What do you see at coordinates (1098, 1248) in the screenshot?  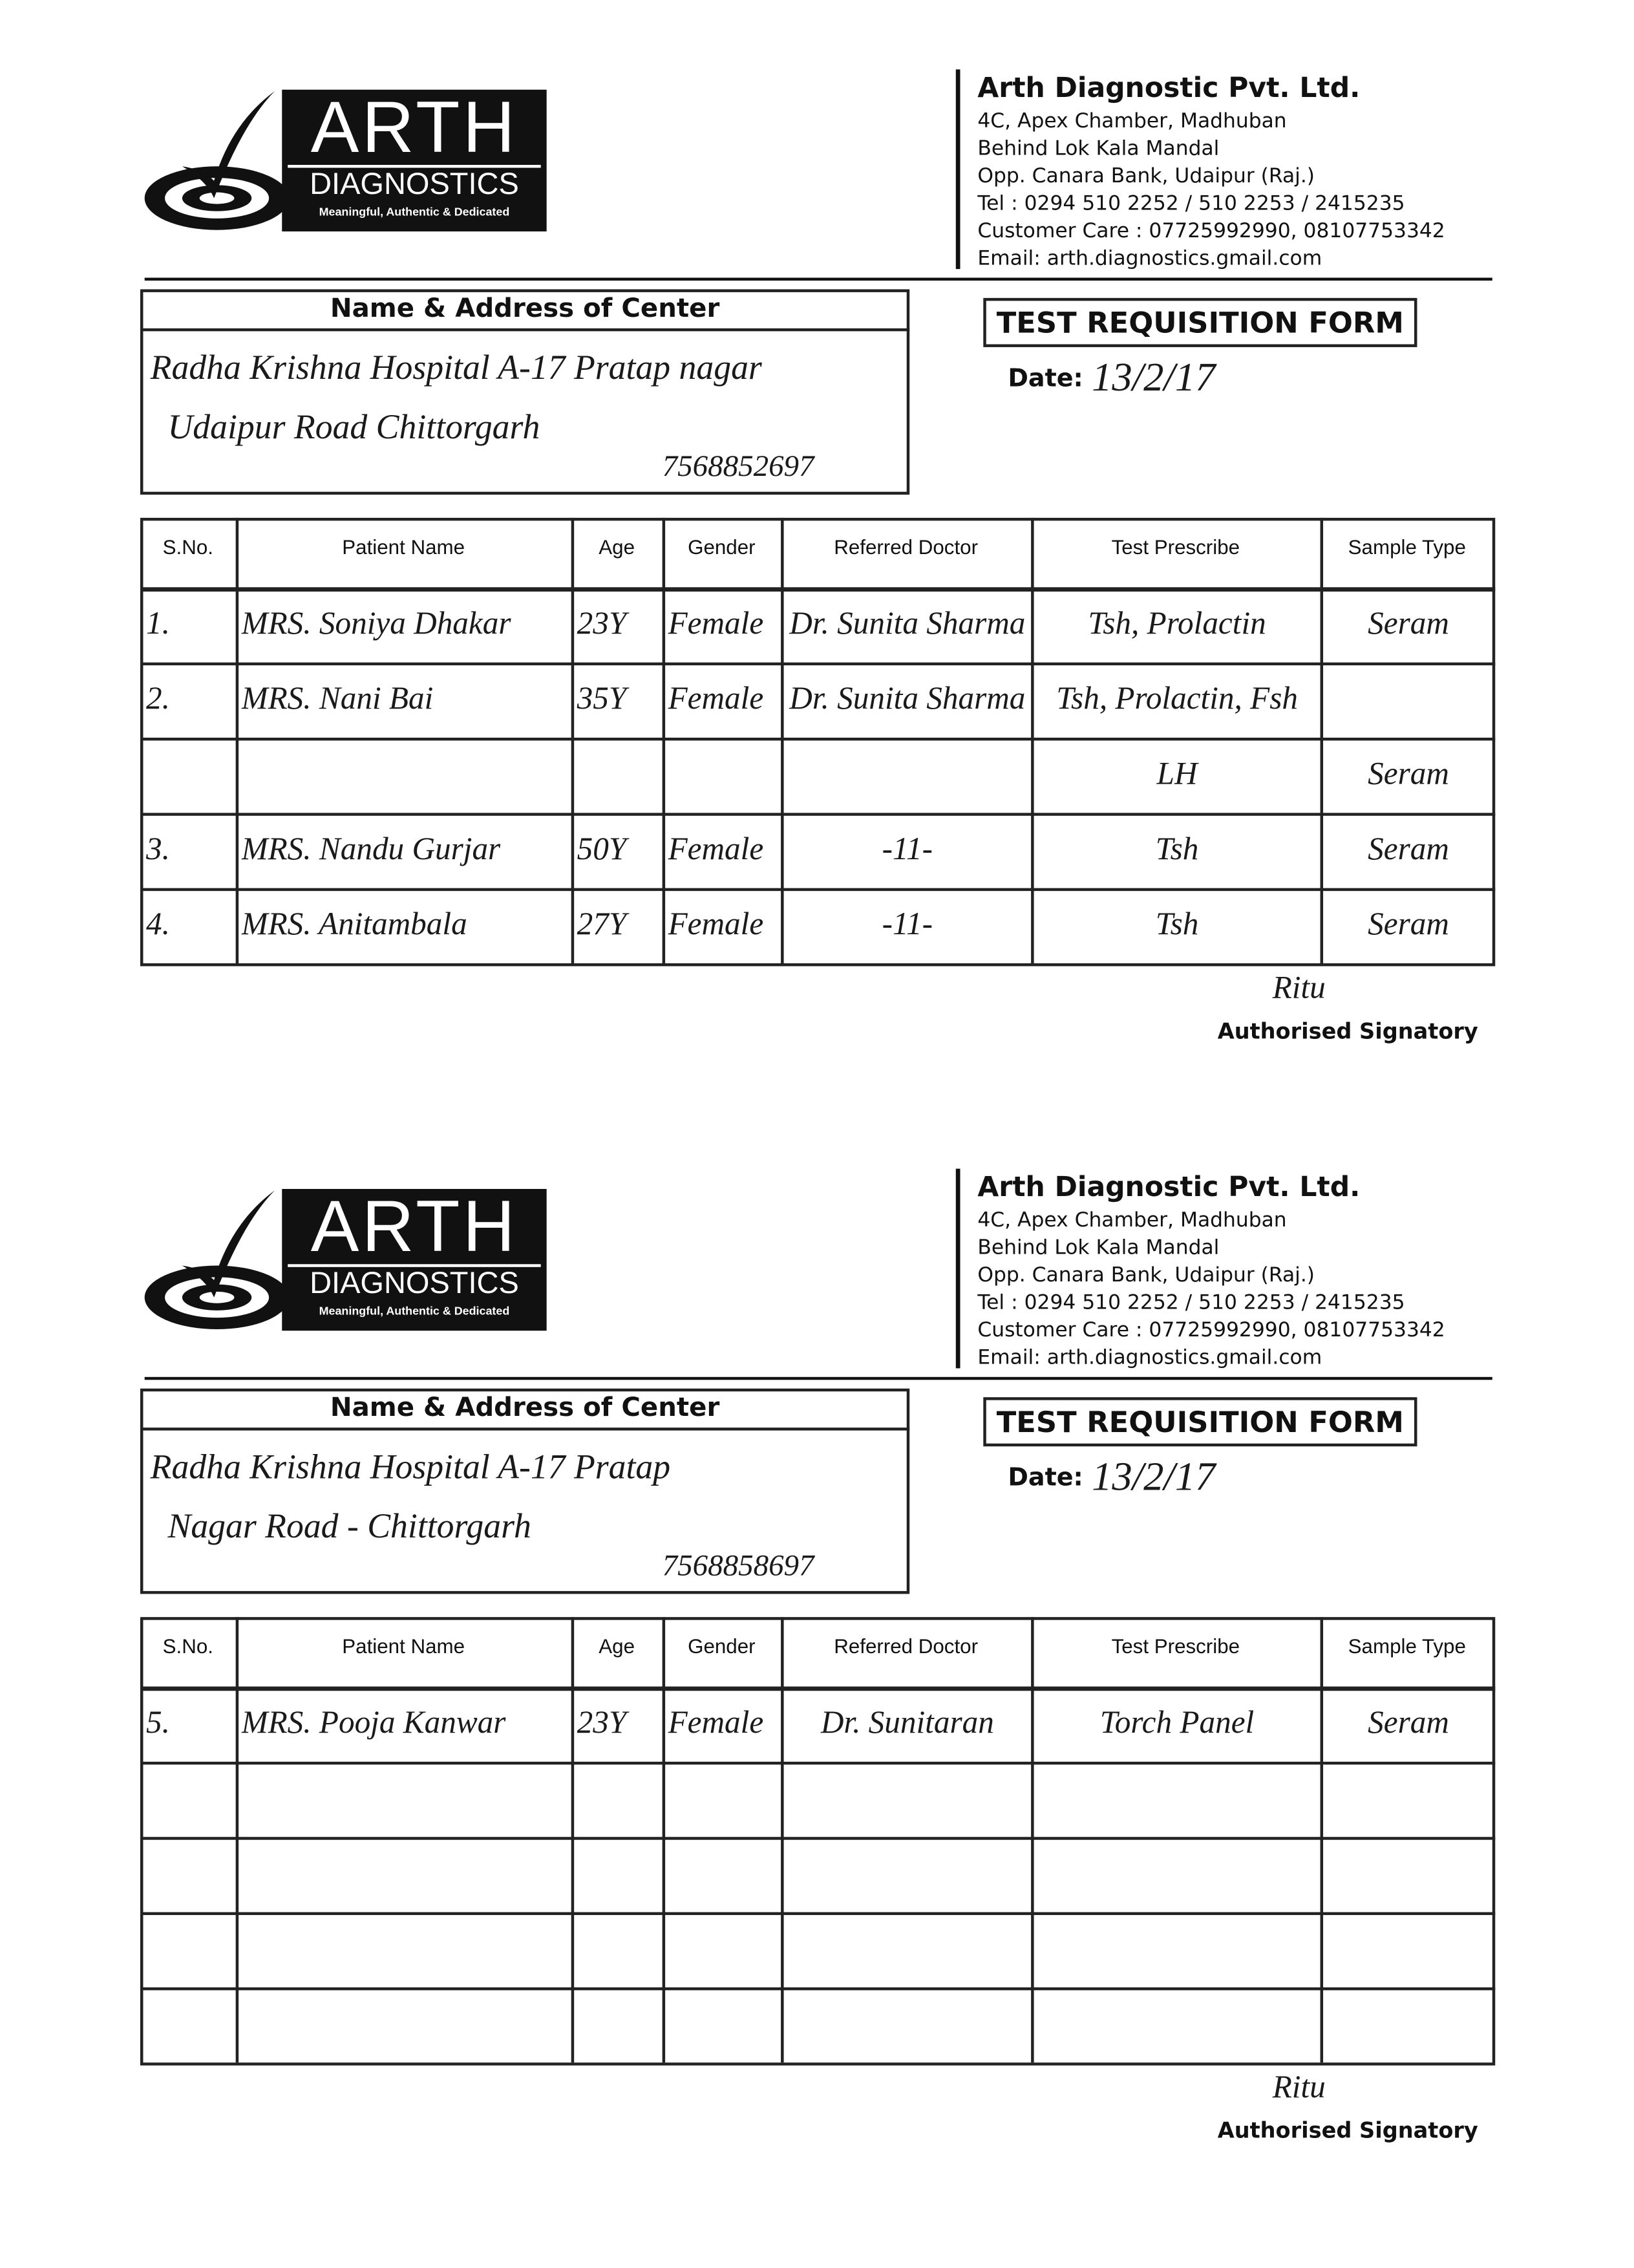 I see `company-line: Behind Lok Kala Mandal` at bounding box center [1098, 1248].